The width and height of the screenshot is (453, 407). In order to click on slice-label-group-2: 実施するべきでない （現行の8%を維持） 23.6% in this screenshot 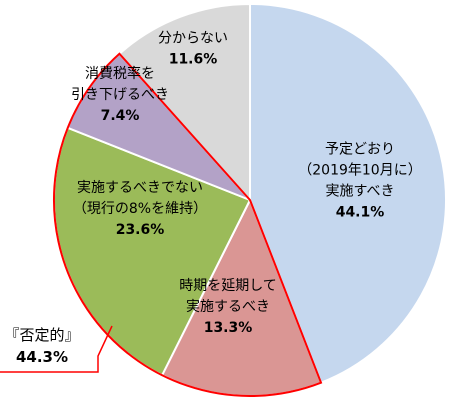, I will do `click(140, 209)`.